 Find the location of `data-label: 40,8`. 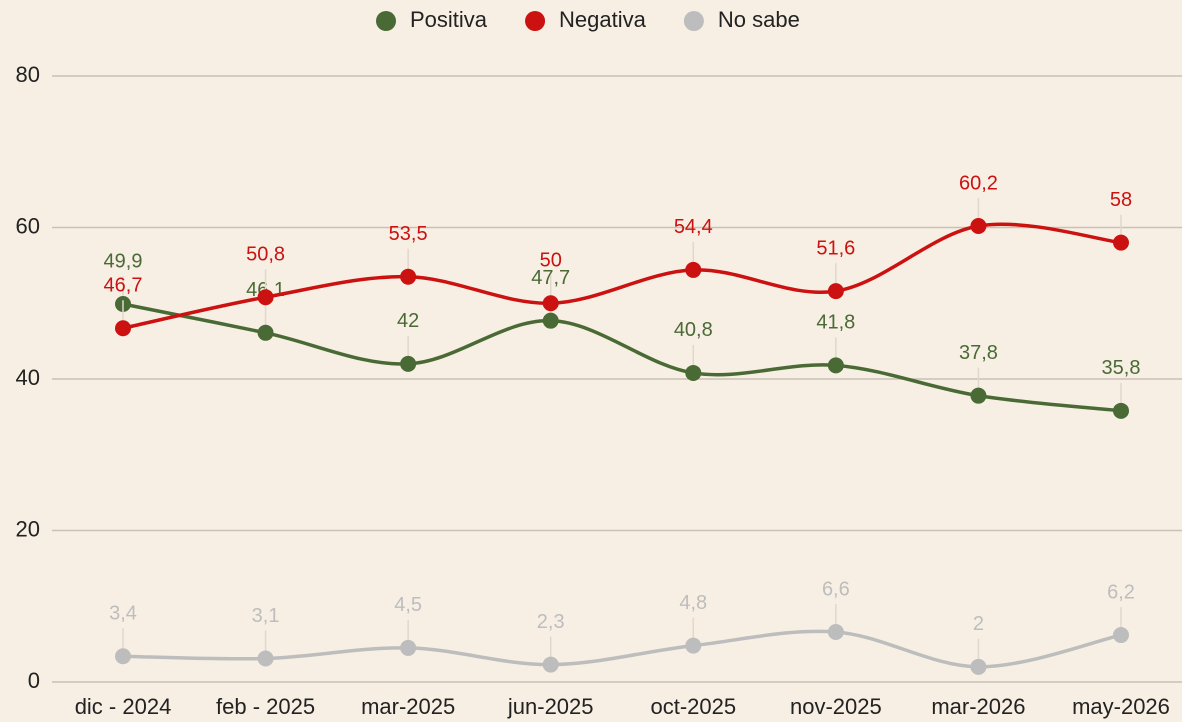

data-label: 40,8 is located at coordinates (693, 330).